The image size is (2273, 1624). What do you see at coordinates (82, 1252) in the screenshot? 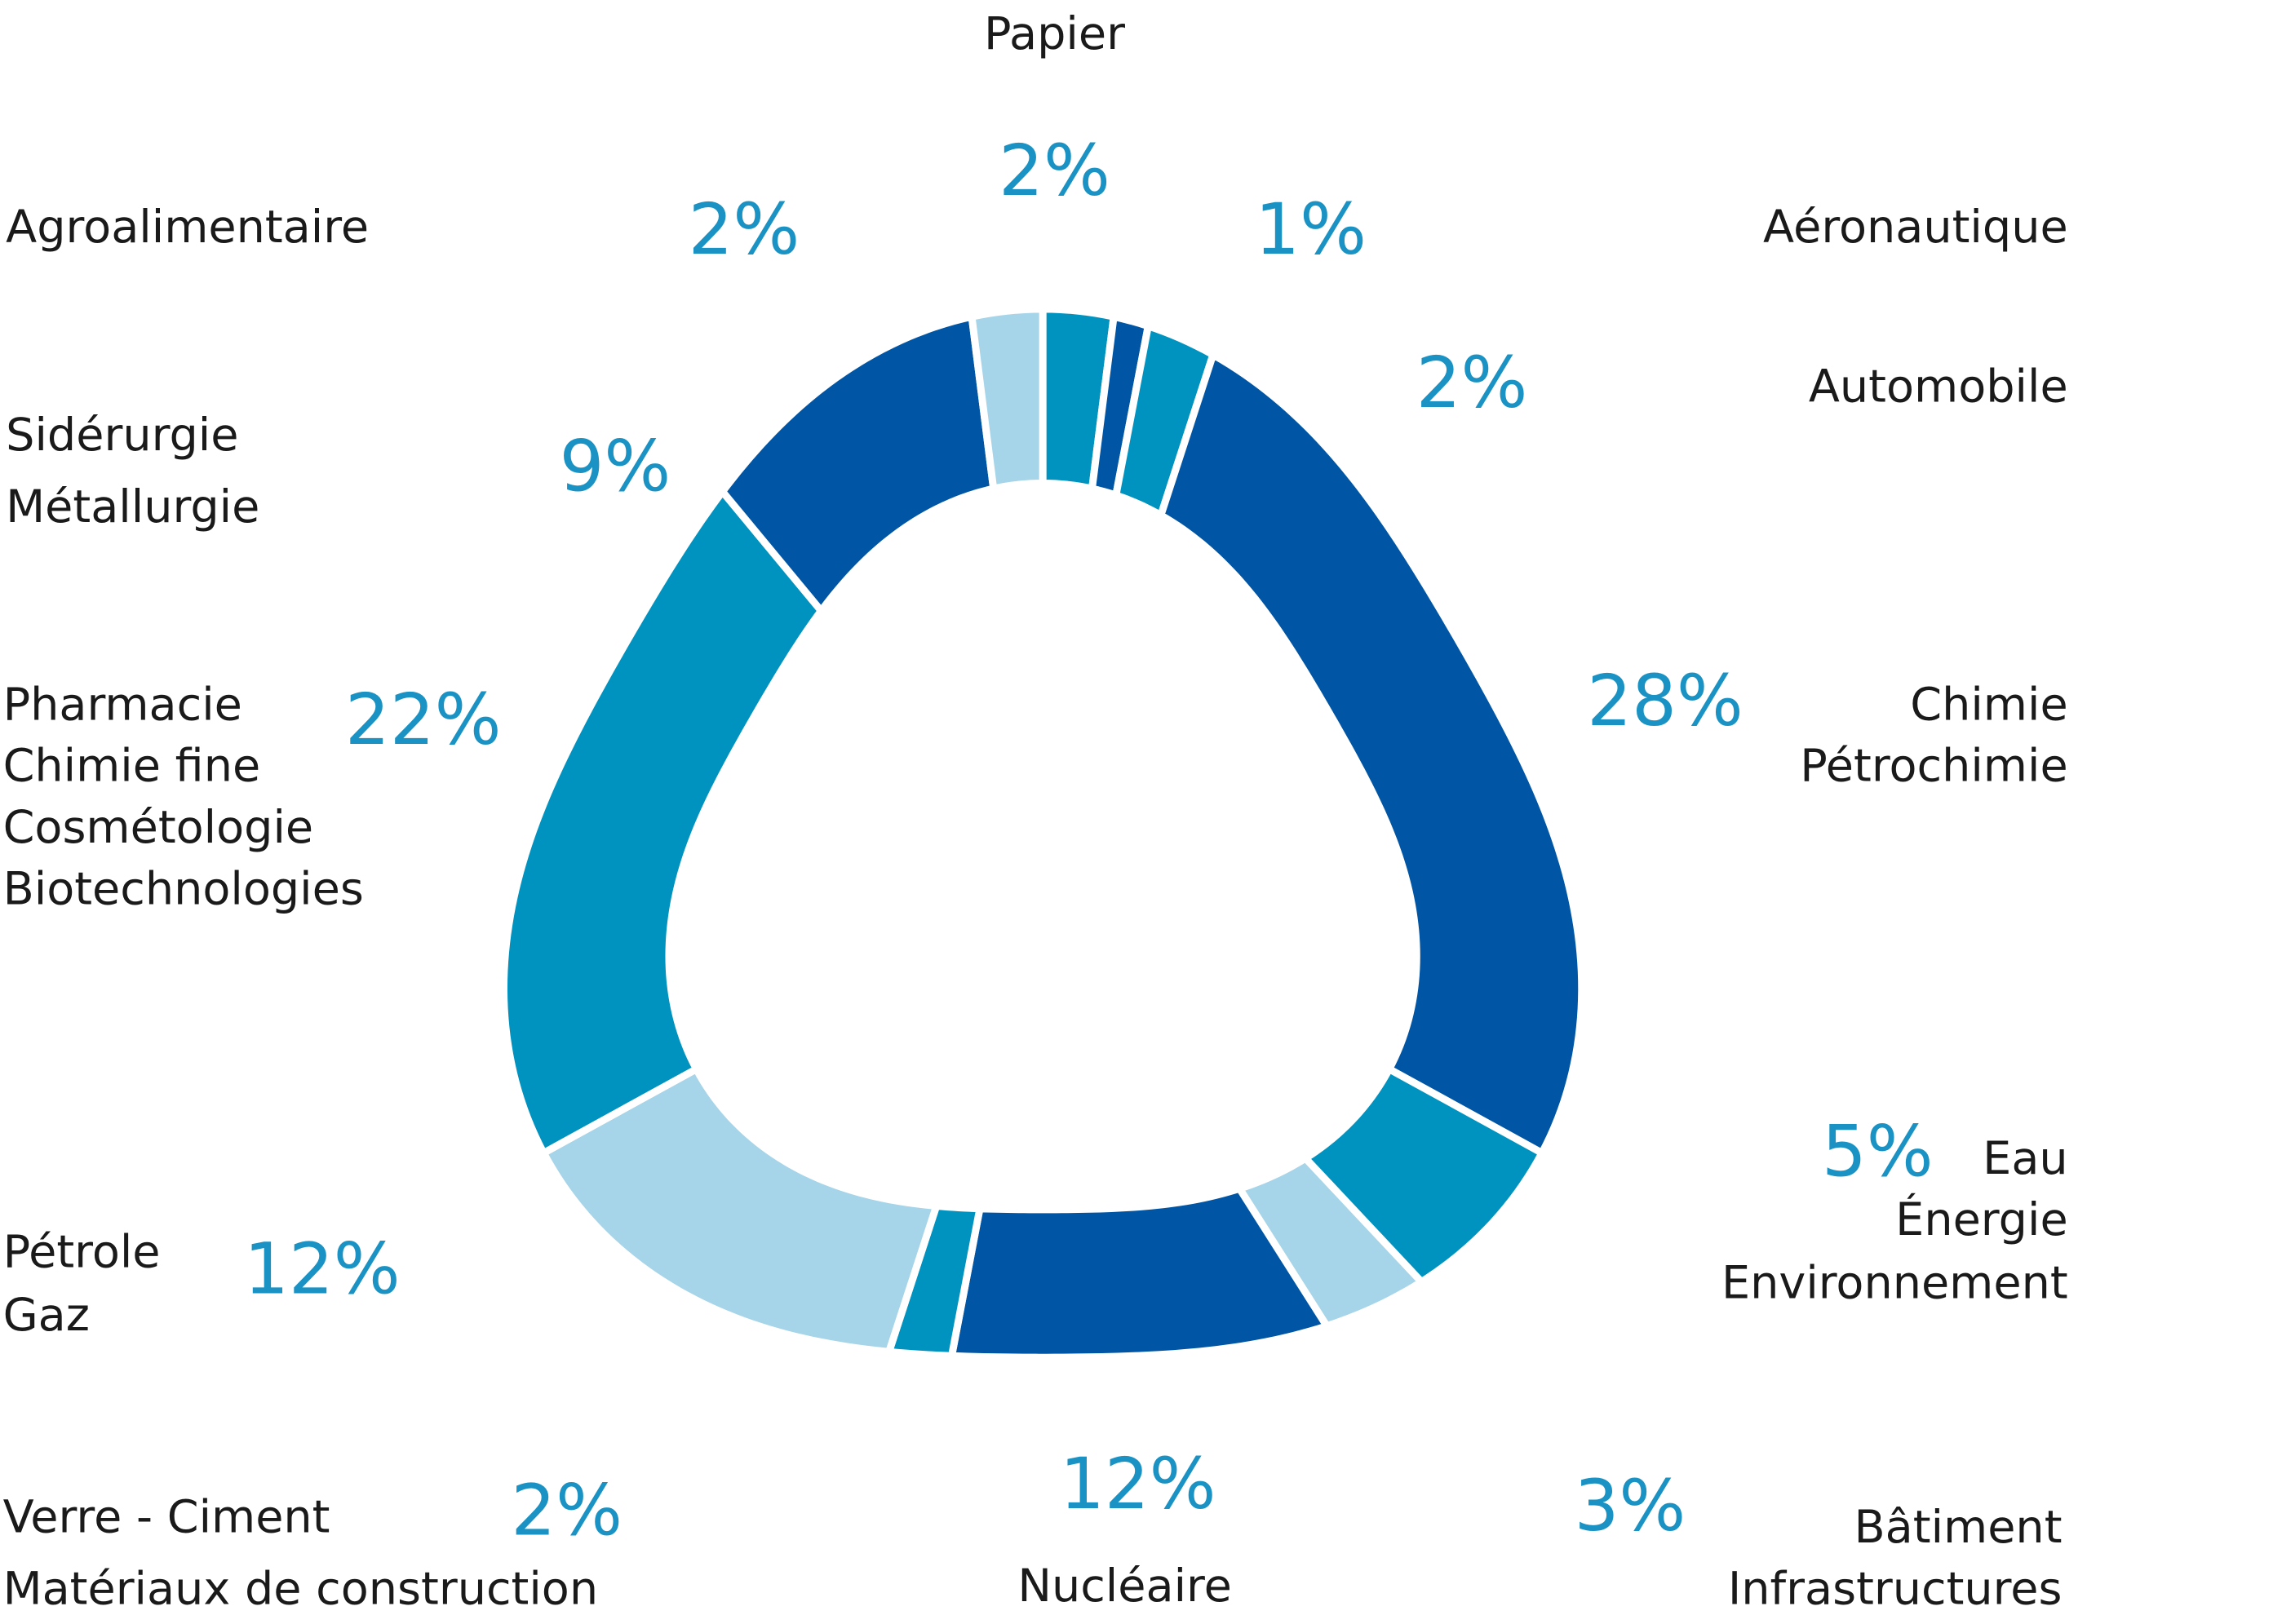
I see `category-label: Pétrole` at bounding box center [82, 1252].